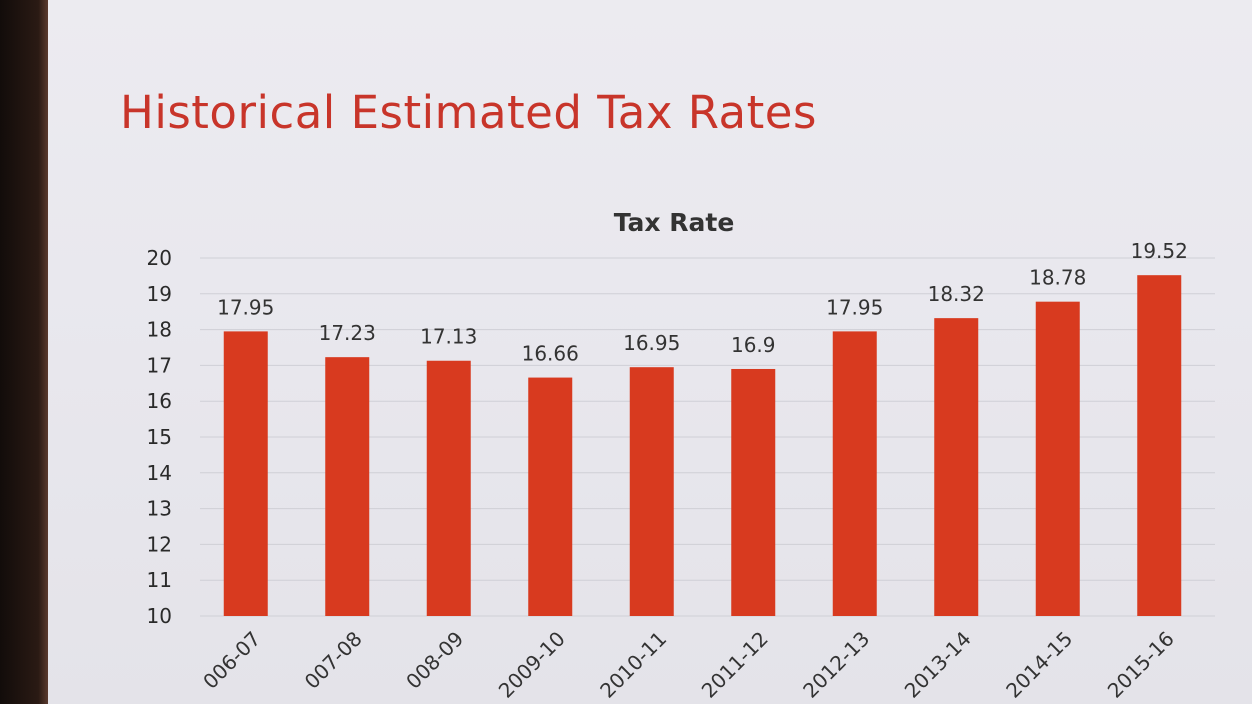 Image resolution: width=1252 pixels, height=704 pixels. What do you see at coordinates (159, 401) in the screenshot?
I see `y-tick-label: 16` at bounding box center [159, 401].